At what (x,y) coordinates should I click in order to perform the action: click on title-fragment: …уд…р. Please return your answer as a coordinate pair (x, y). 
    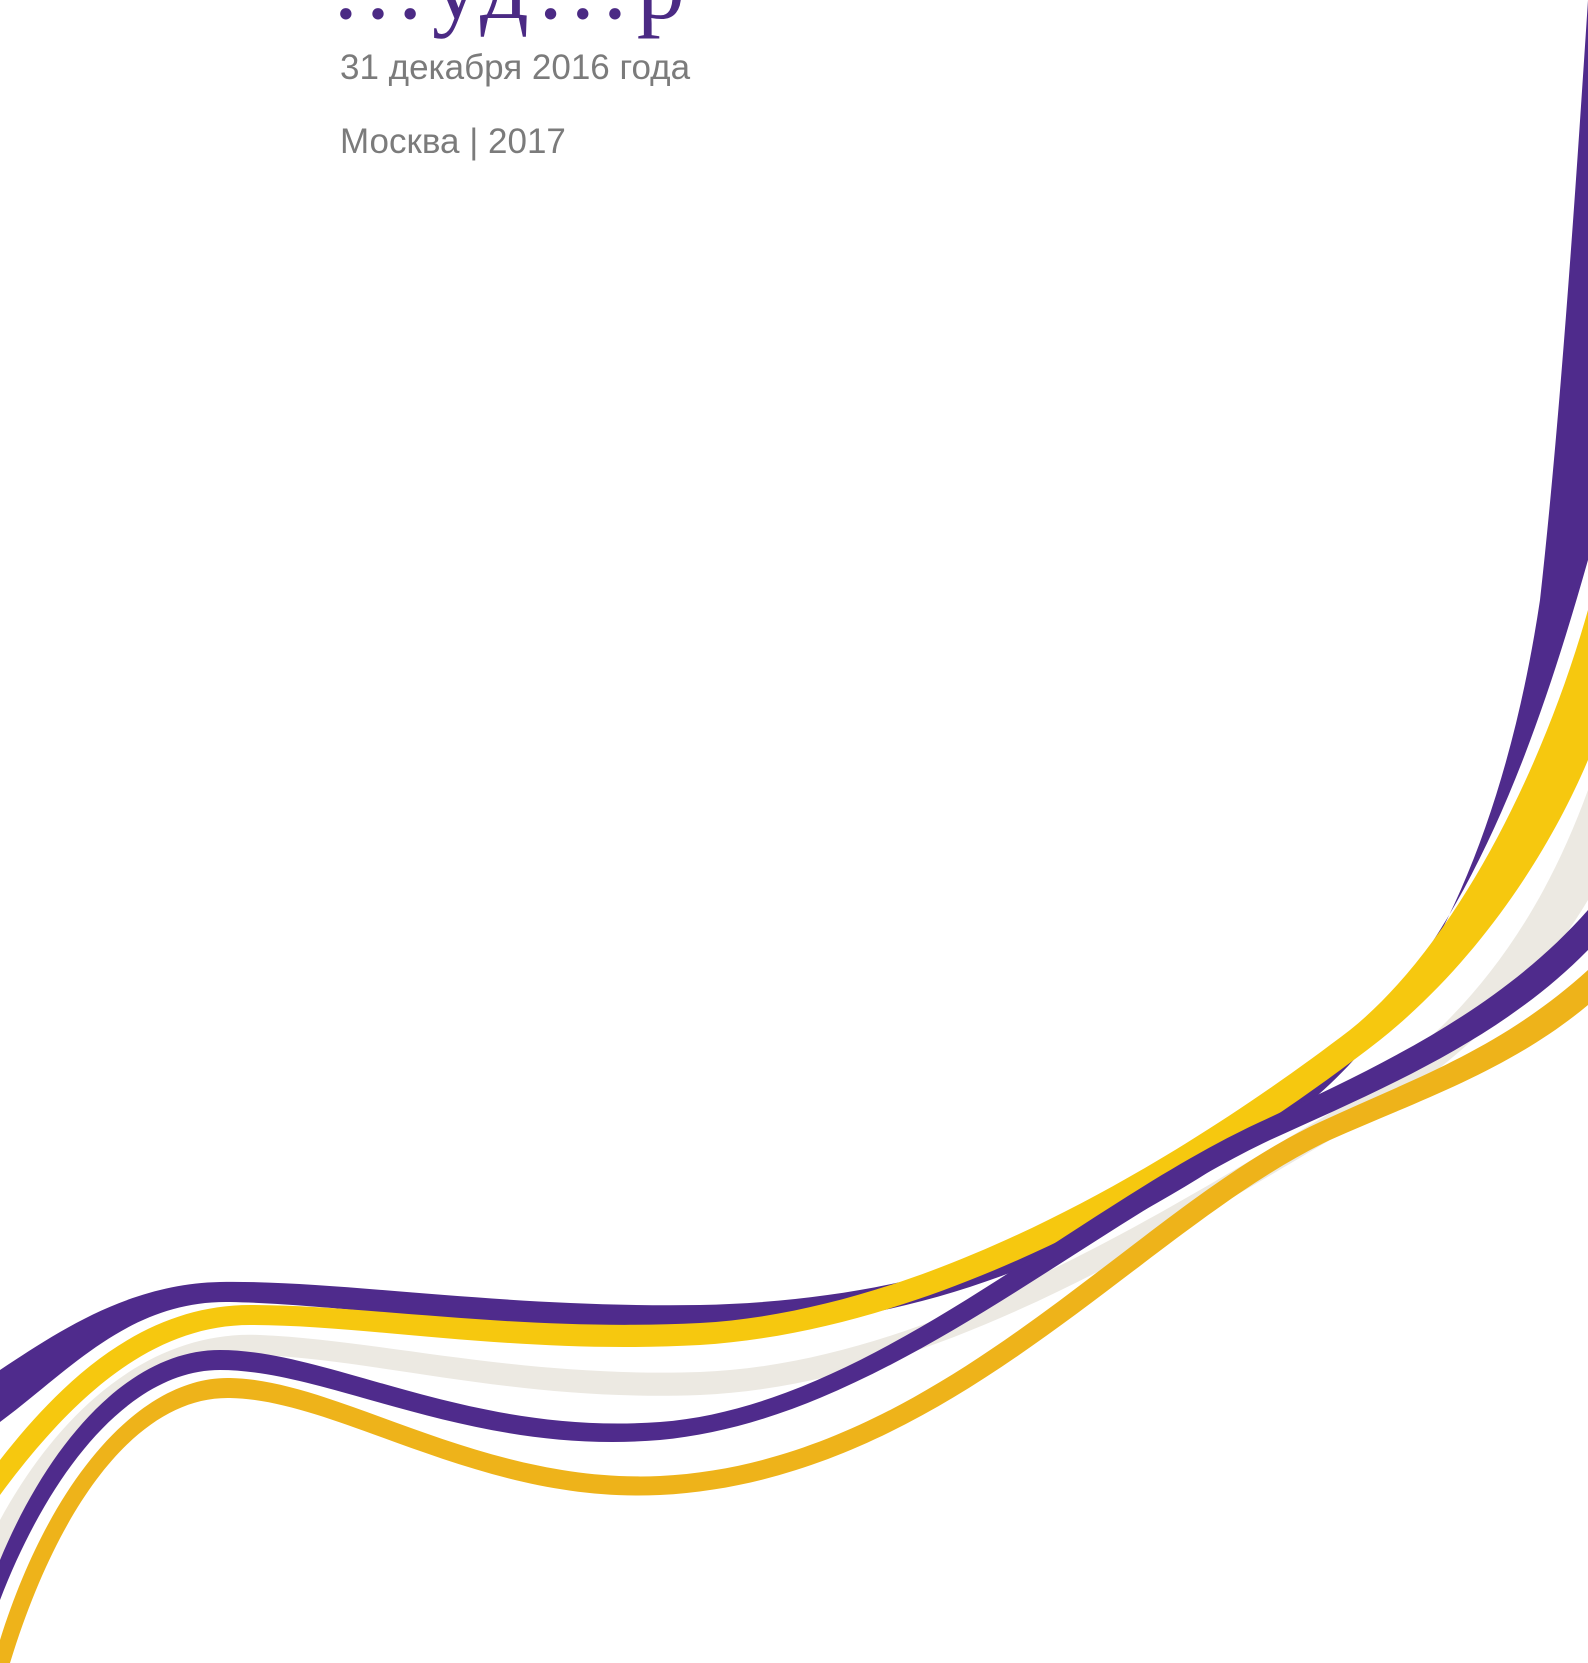
    Looking at the image, I should click on (510, 17).